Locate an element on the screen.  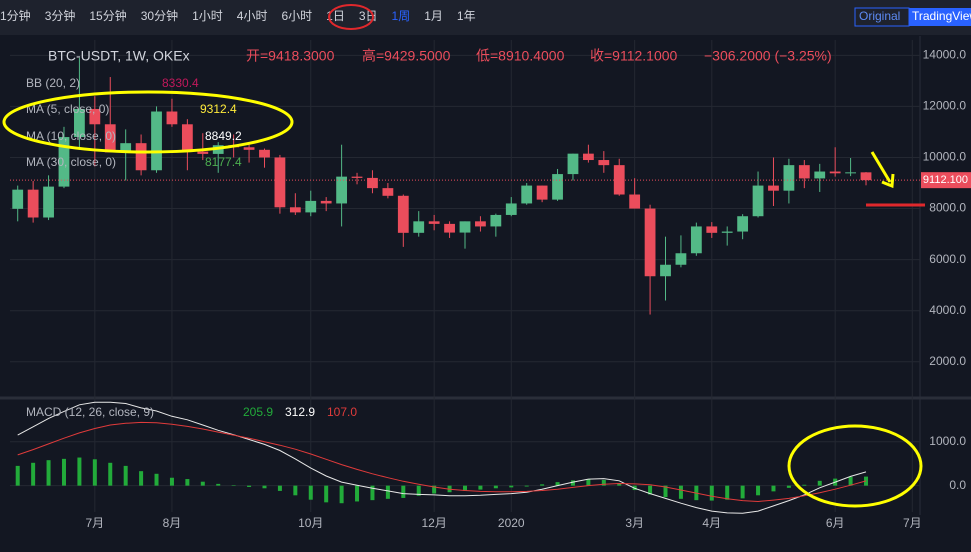
y-tick-label: 2000.0 is located at coordinates (947, 361).